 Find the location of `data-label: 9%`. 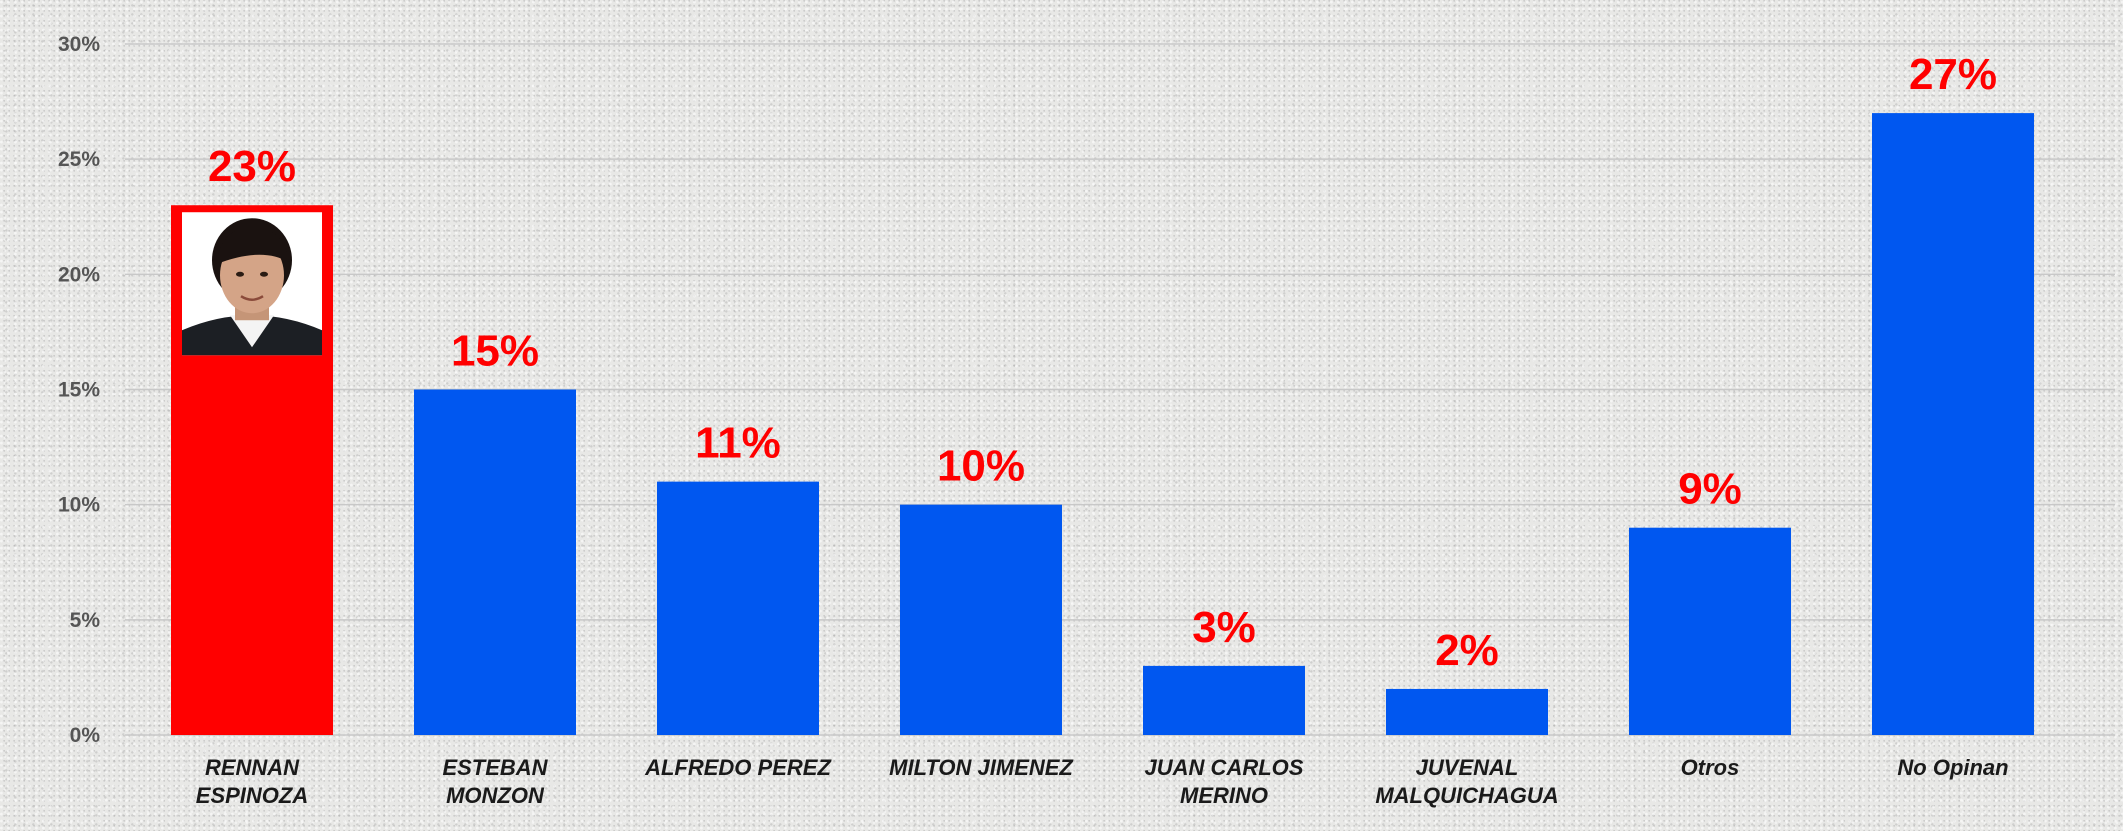

data-label: 9% is located at coordinates (1710, 489).